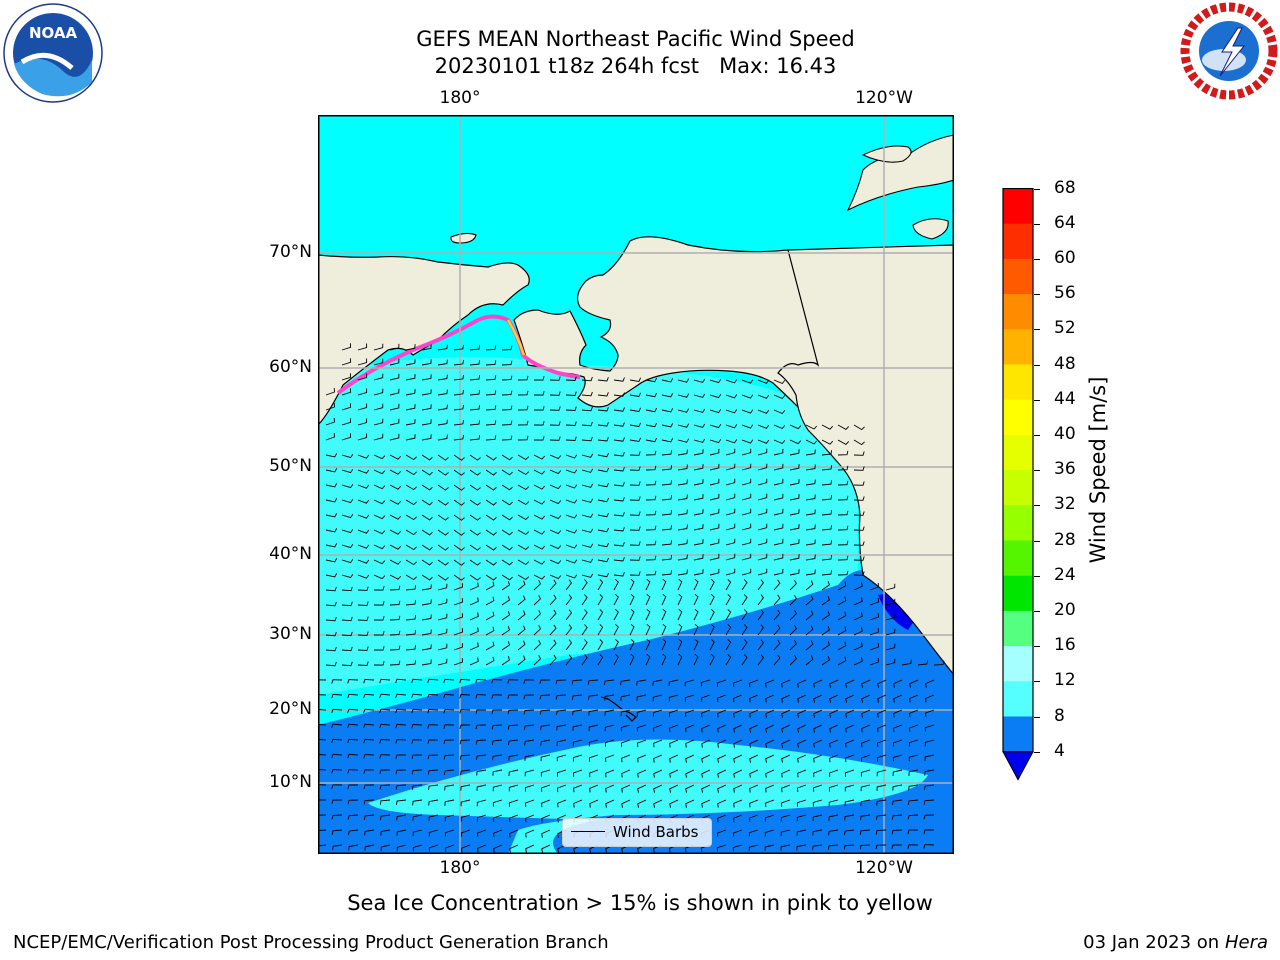 The image size is (1280, 960). I want to click on wind-12-16-band, so click(588, 526).